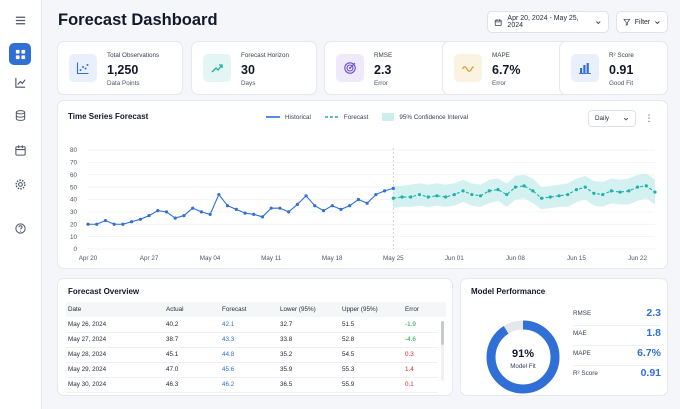 The height and width of the screenshot is (409, 680). What do you see at coordinates (348, 339) in the screenshot?
I see `cell-upper: 52.8` at bounding box center [348, 339].